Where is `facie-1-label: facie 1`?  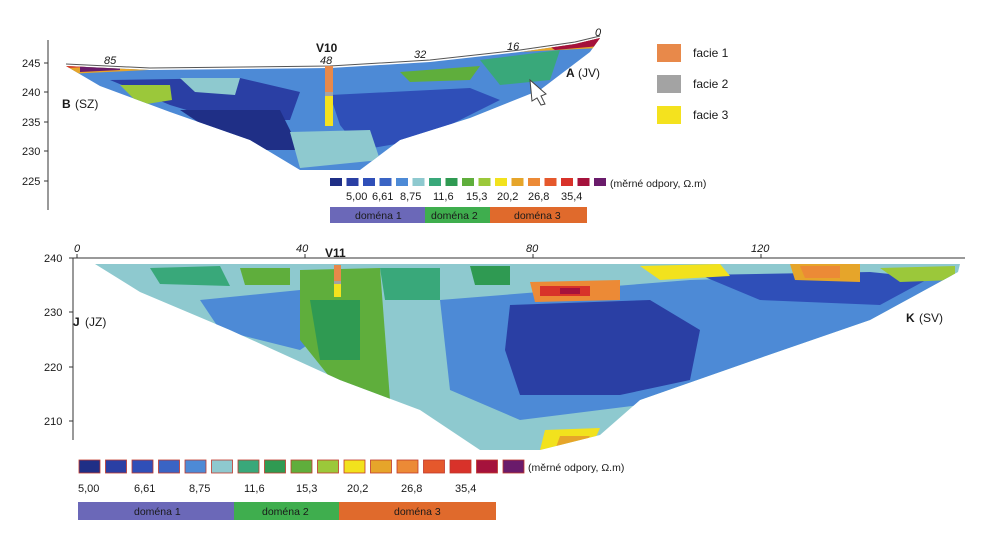 facie-1-label: facie 1 is located at coordinates (711, 53).